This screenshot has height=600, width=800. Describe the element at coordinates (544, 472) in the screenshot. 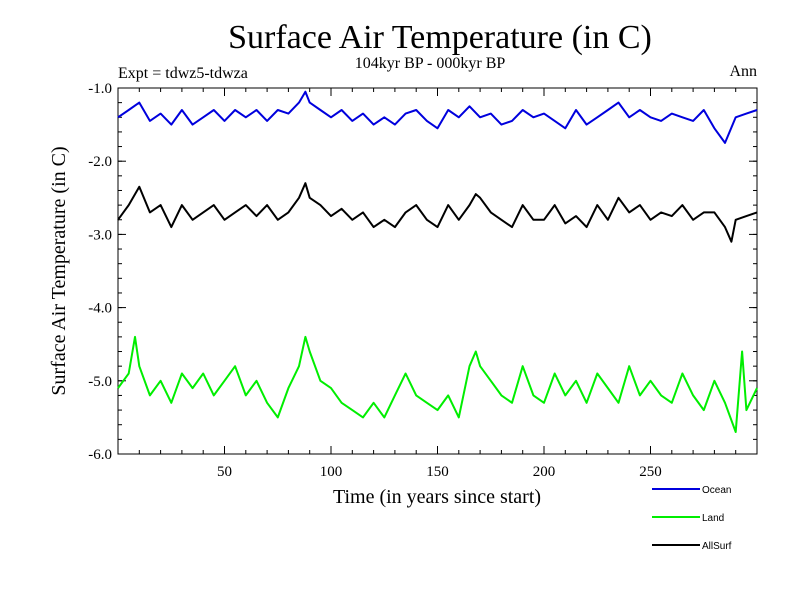

I see `x-tick-label: 200` at that location.